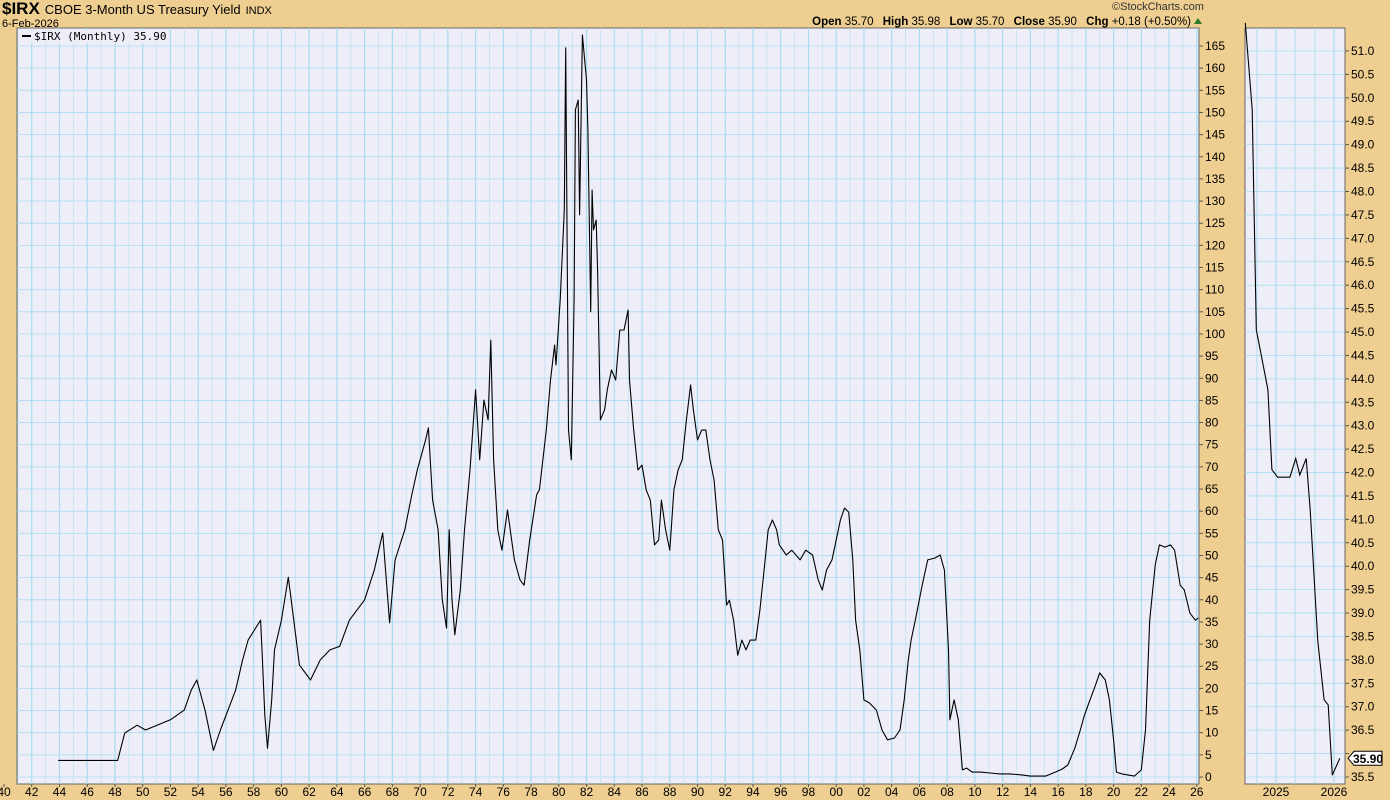 This screenshot has height=800, width=1390. Describe the element at coordinates (1212, 467) in the screenshot. I see `y-tick-label: 70` at that location.